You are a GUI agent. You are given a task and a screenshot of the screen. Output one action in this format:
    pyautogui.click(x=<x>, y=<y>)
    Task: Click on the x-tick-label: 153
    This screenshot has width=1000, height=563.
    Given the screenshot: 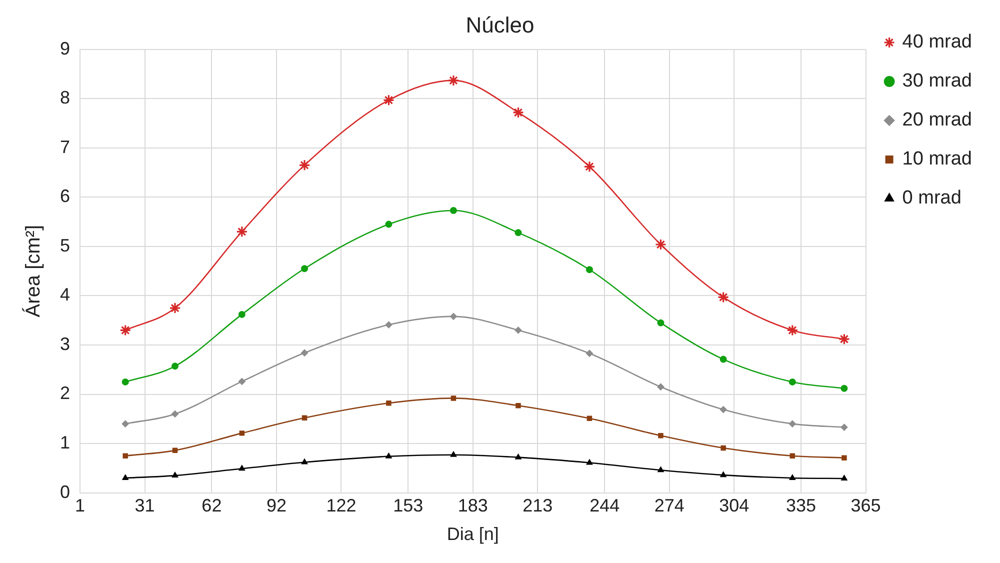 What is the action you would take?
    pyautogui.click(x=408, y=506)
    